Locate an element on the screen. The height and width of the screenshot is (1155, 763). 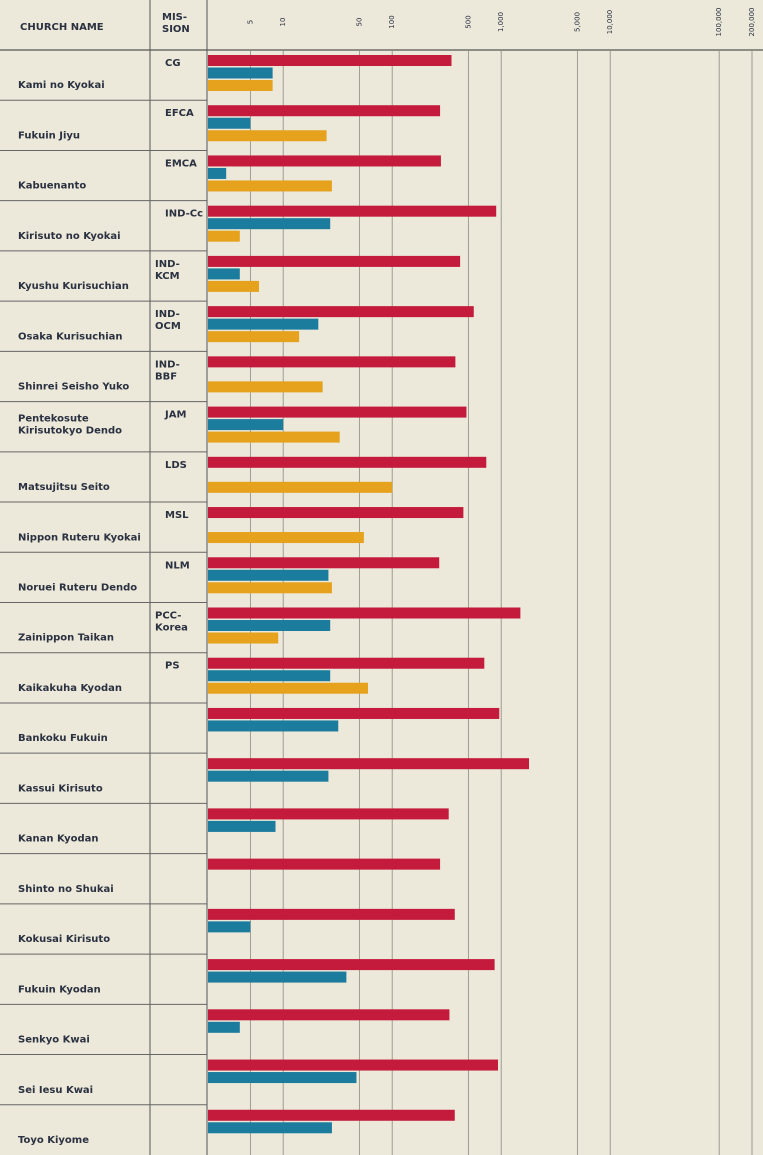
church-name: Kokusai Kirisuto is located at coordinates (64, 939).